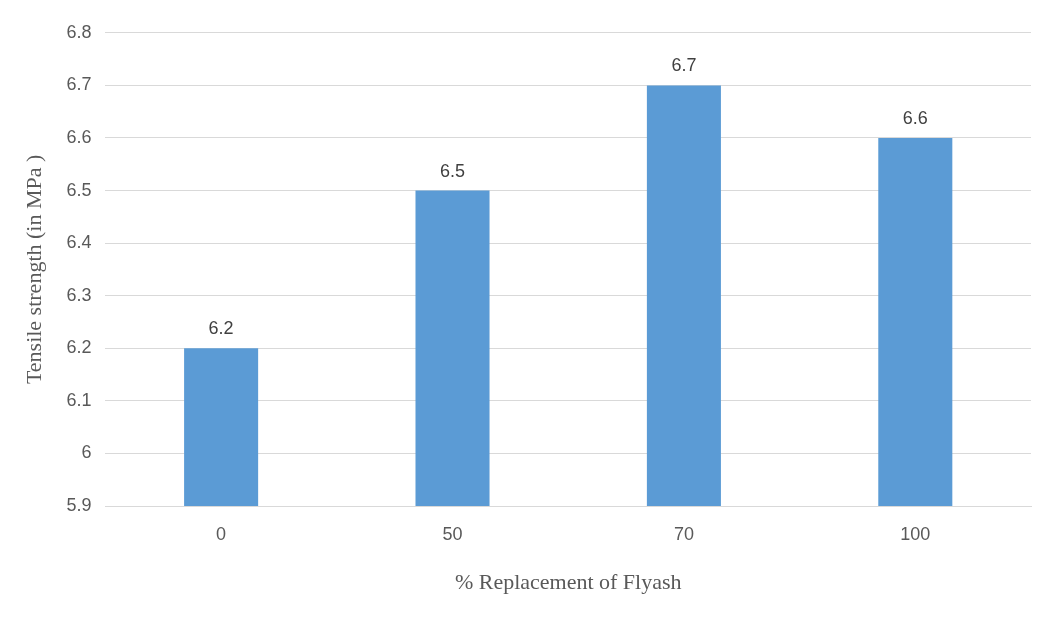  What do you see at coordinates (221, 328) in the screenshot?
I see `data-label: 6.2` at bounding box center [221, 328].